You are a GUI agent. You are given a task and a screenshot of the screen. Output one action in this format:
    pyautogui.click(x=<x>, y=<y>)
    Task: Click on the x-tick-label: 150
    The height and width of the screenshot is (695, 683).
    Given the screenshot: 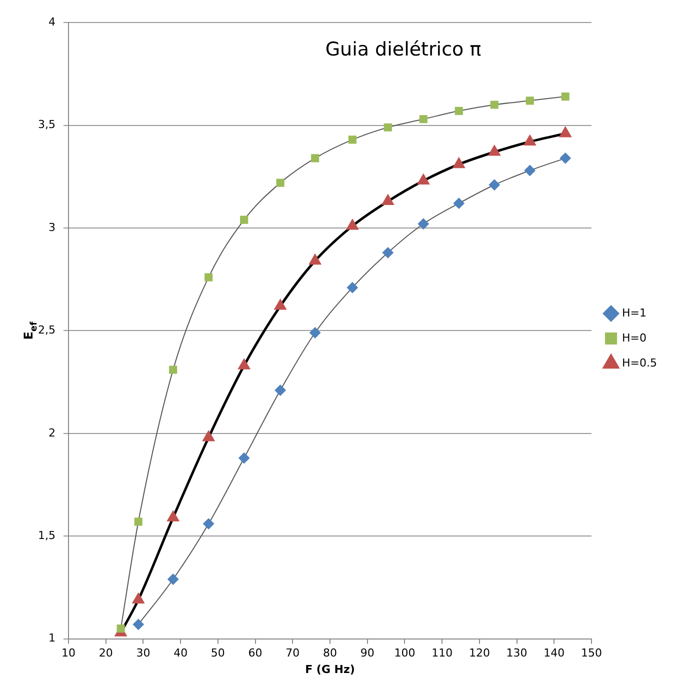 What is the action you would take?
    pyautogui.click(x=591, y=653)
    